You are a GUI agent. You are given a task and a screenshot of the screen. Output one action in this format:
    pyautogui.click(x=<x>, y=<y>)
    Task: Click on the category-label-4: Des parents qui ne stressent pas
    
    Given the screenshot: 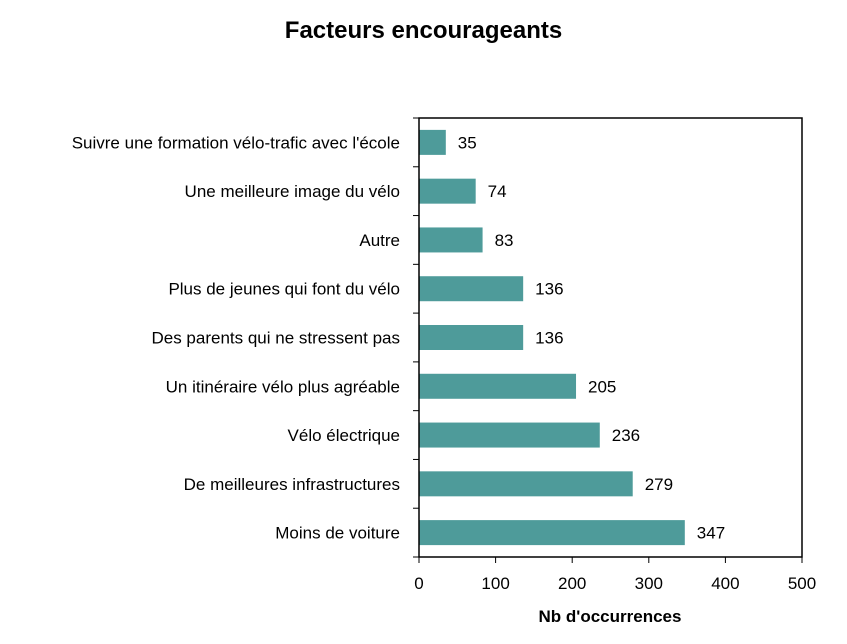 What is the action you would take?
    pyautogui.click(x=275, y=338)
    